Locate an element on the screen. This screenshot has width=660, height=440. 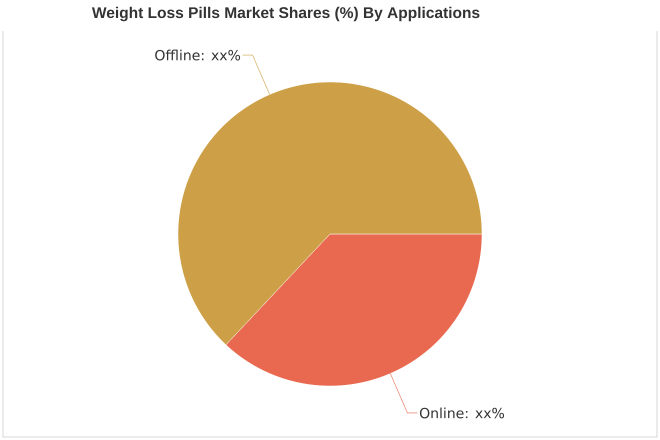
slice-label: Offline: xx% is located at coordinates (197, 55).